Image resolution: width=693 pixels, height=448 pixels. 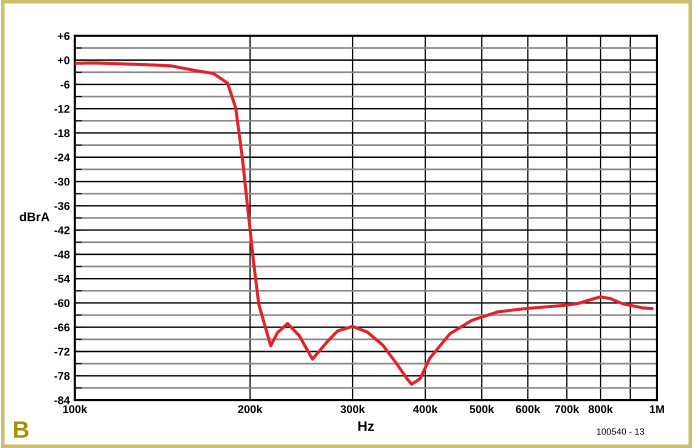 I want to click on y-tick-label: -78, so click(x=62, y=376).